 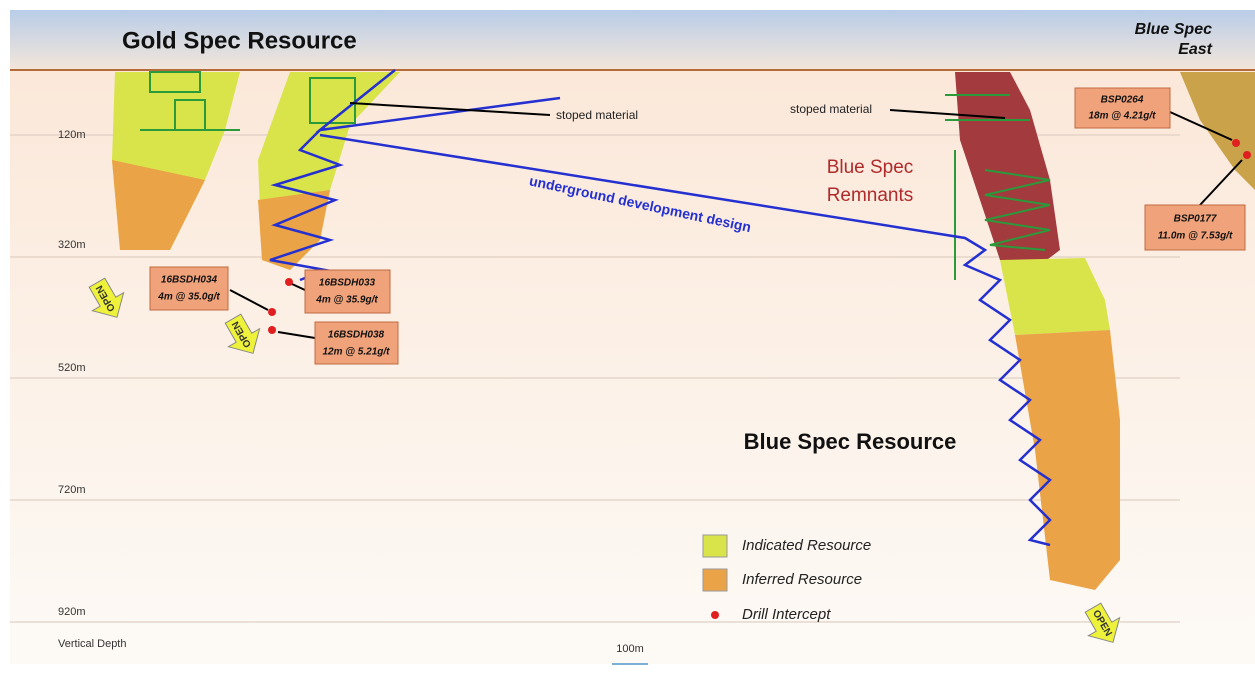 What do you see at coordinates (870, 167) in the screenshot?
I see `remnants-label: Blue Spec` at bounding box center [870, 167].